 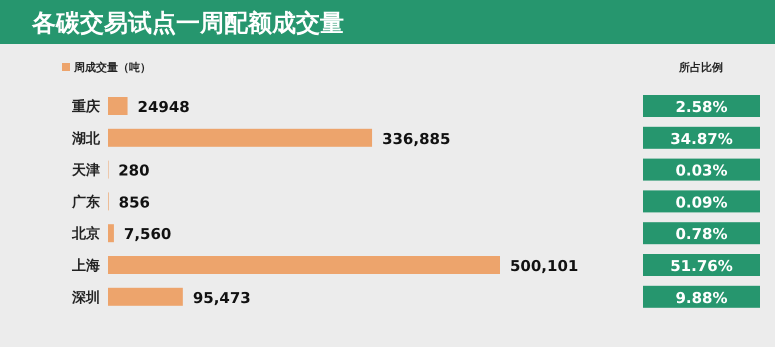 I want to click on y-tick-label: 上海, so click(x=85, y=266).